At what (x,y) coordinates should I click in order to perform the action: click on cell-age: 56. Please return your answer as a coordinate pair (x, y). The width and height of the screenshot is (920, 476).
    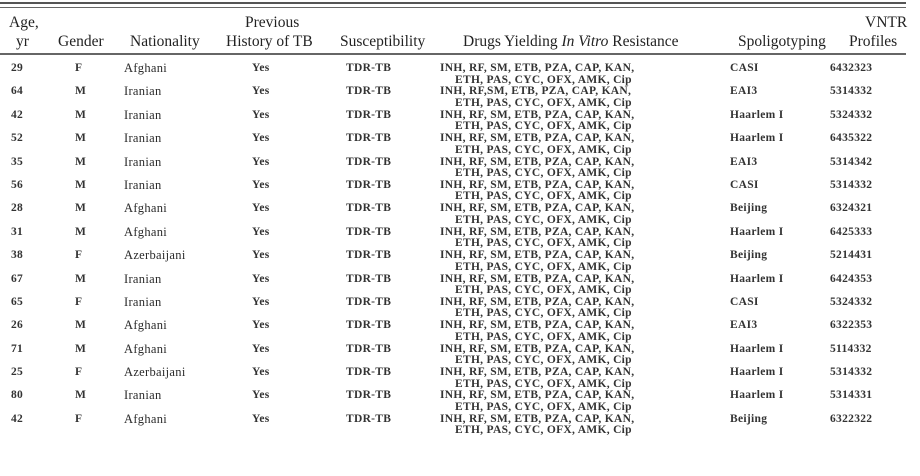
    Looking at the image, I should click on (17, 184).